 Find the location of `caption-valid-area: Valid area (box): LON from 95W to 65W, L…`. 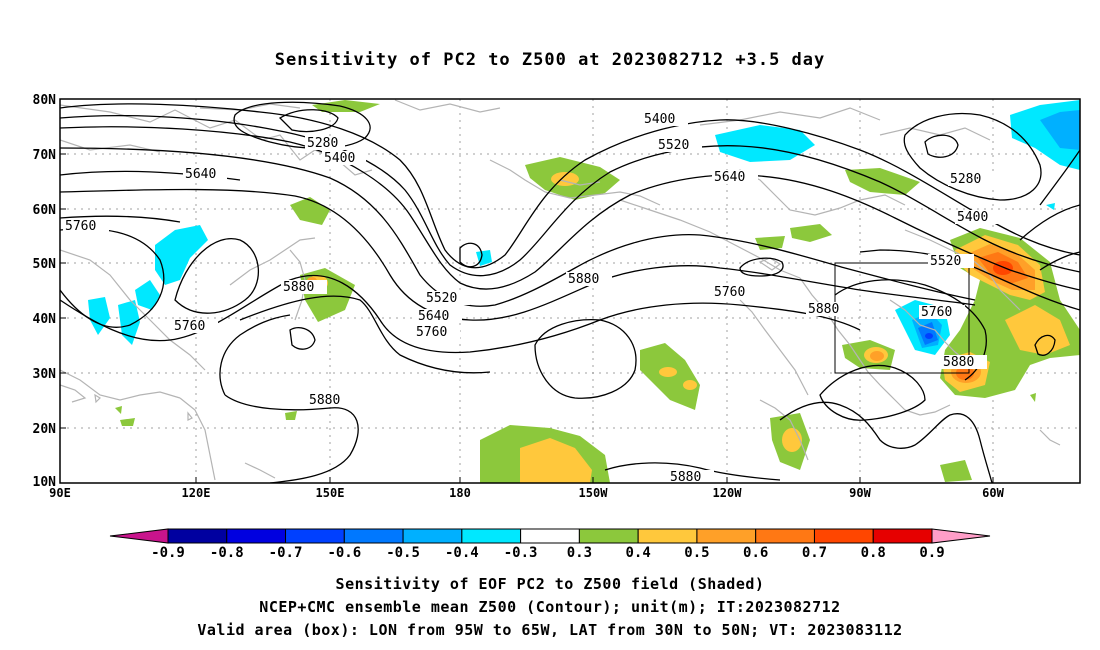

caption-valid-area: Valid area (box): LON from 95W to 65W, L… is located at coordinates (550, 630).